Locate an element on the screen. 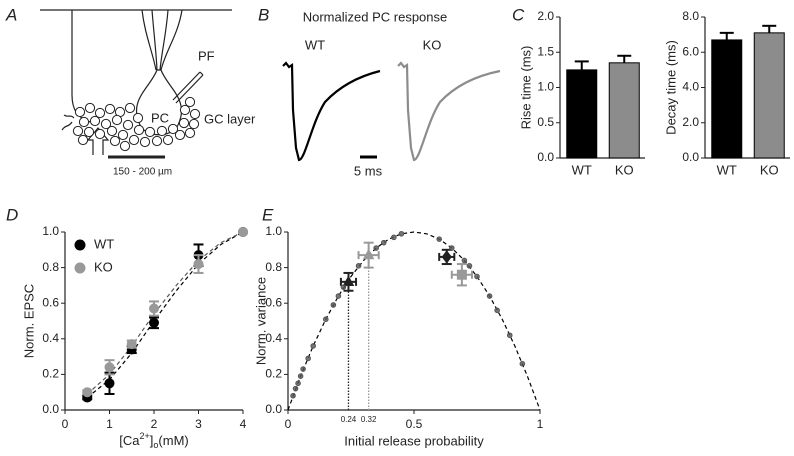 The width and height of the screenshot is (794, 456). x-axis-label-part: [Ca is located at coordinates (129, 440).